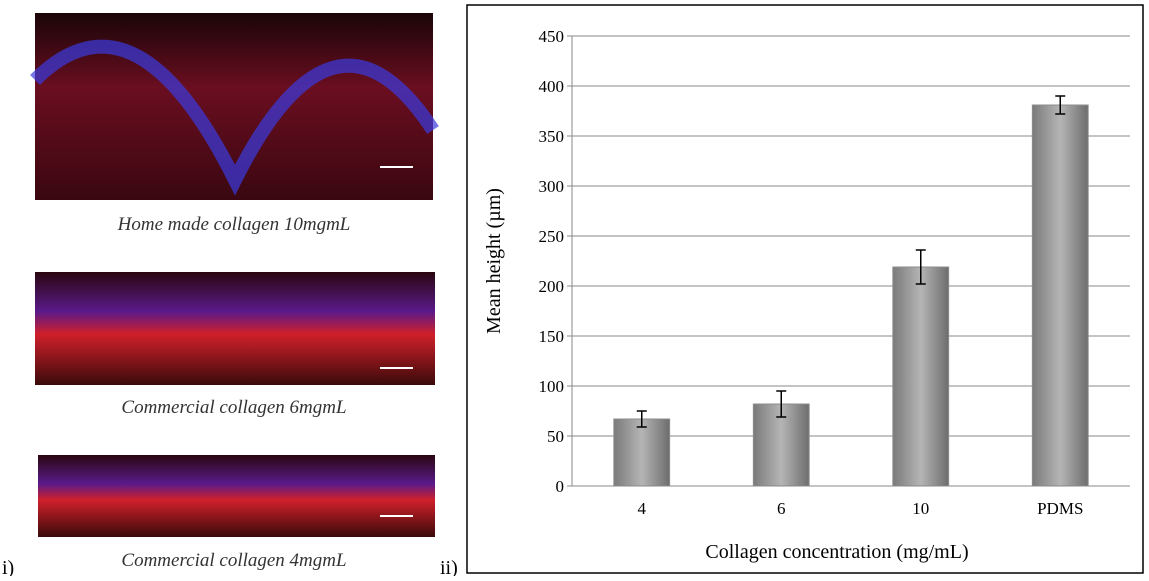 This screenshot has height=581, width=1149. I want to click on y-tick-label: 300, so click(552, 186).